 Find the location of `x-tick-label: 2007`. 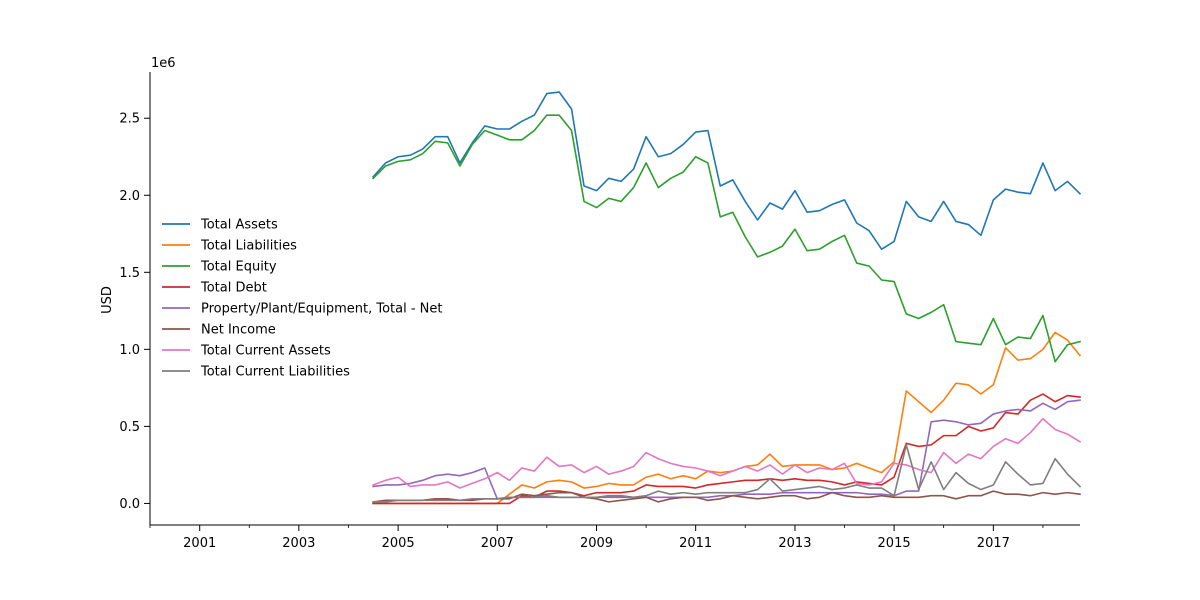

x-tick-label: 2007 is located at coordinates (497, 543).